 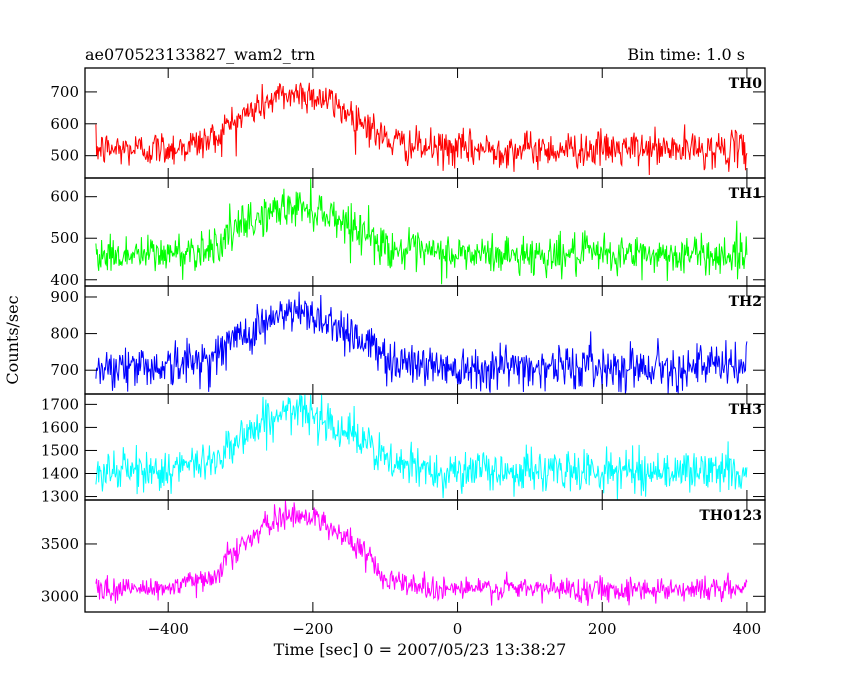 What do you see at coordinates (60, 450) in the screenshot?
I see `y-tick-label: 1500` at bounding box center [60, 450].